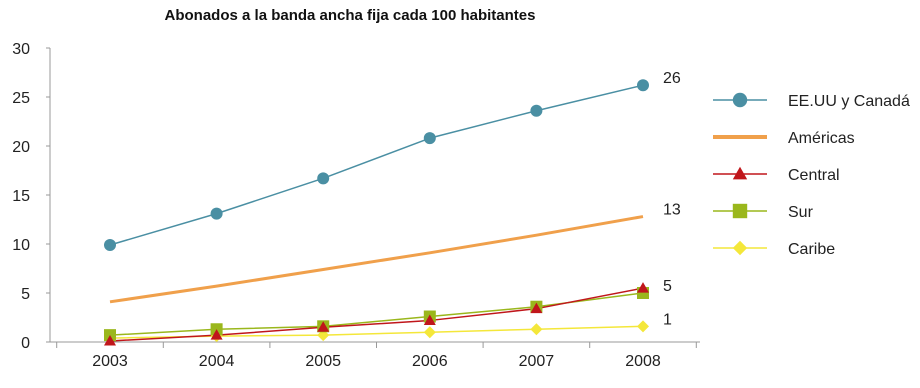 The image size is (920, 388). Describe the element at coordinates (21, 98) in the screenshot. I see `y-tick-label: 25` at that location.